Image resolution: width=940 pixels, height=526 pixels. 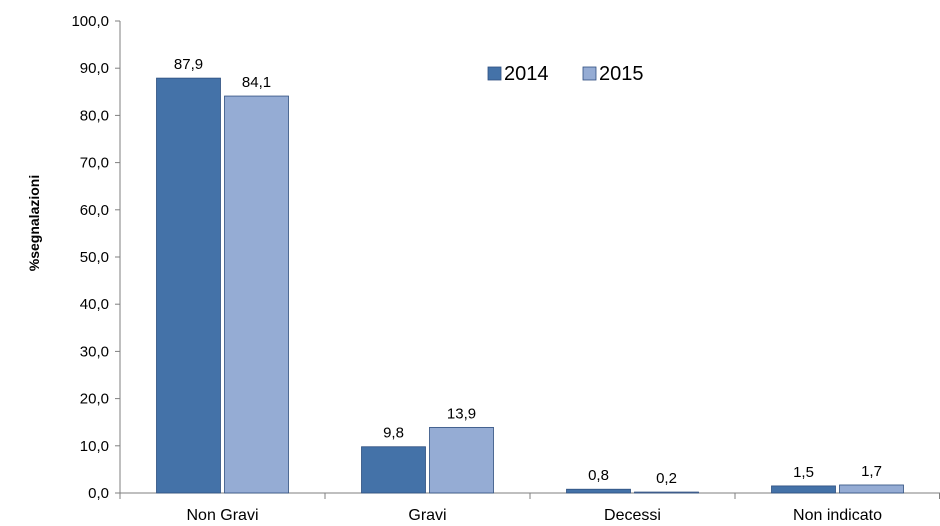 What do you see at coordinates (803, 472) in the screenshot?
I see `data-label: 1,5` at bounding box center [803, 472].